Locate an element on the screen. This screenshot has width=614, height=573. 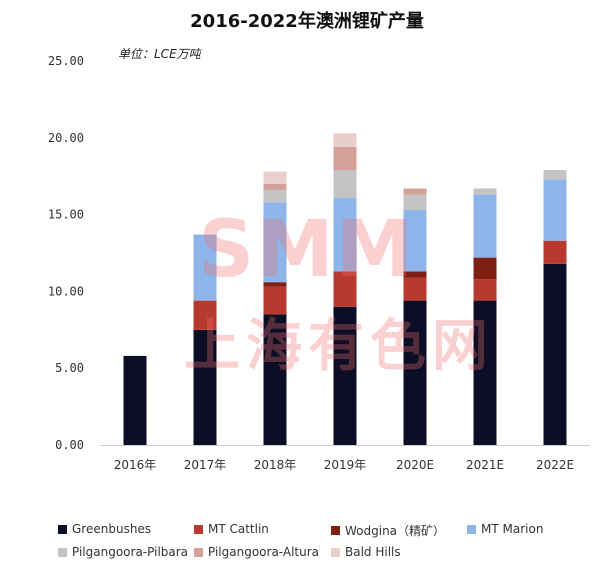
legend-label: Pilgangoora-Pilbara is located at coordinates (130, 552).